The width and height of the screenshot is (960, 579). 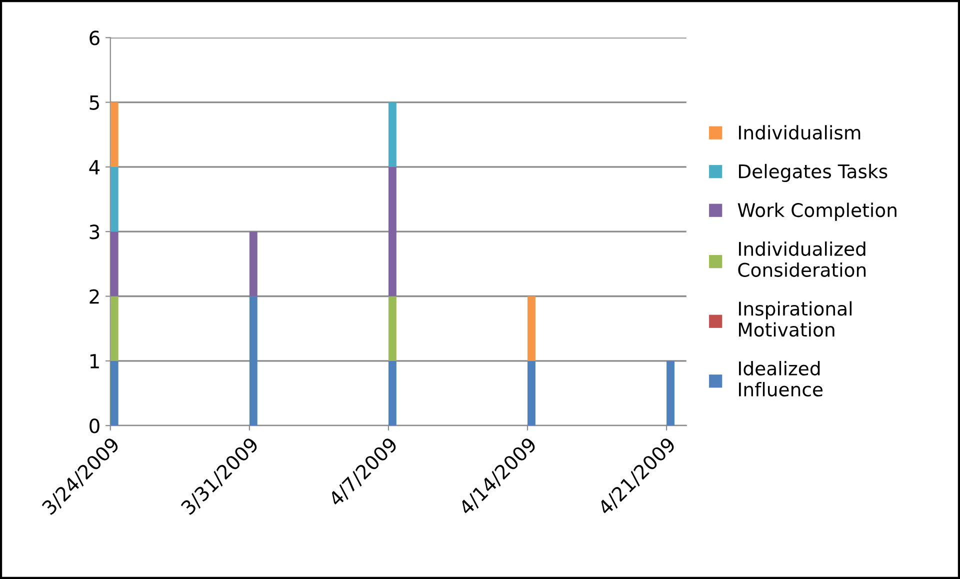 I want to click on y-tick-label: 3, so click(x=95, y=232).